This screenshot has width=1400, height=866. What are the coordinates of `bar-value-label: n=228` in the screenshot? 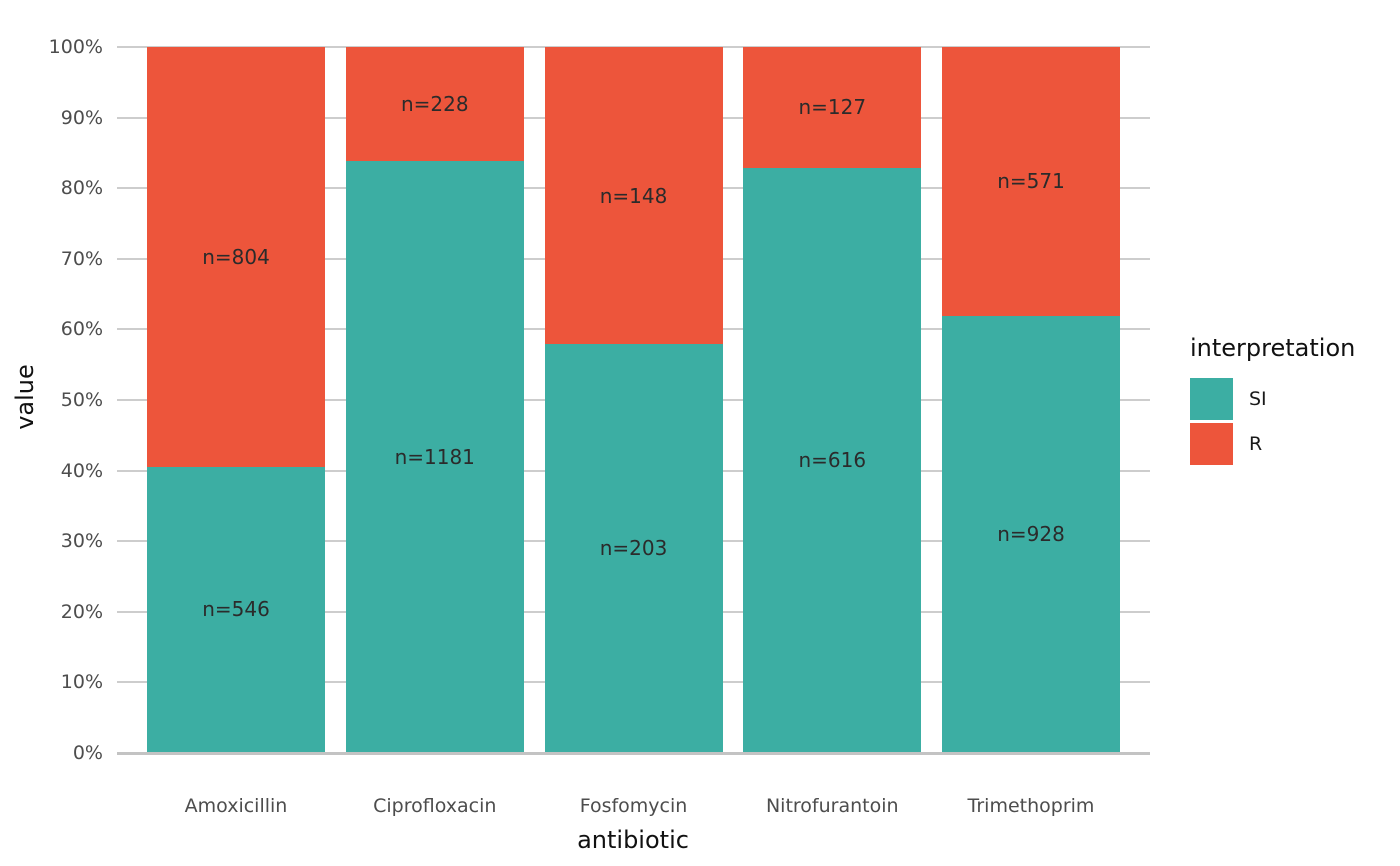 It's located at (434, 104).